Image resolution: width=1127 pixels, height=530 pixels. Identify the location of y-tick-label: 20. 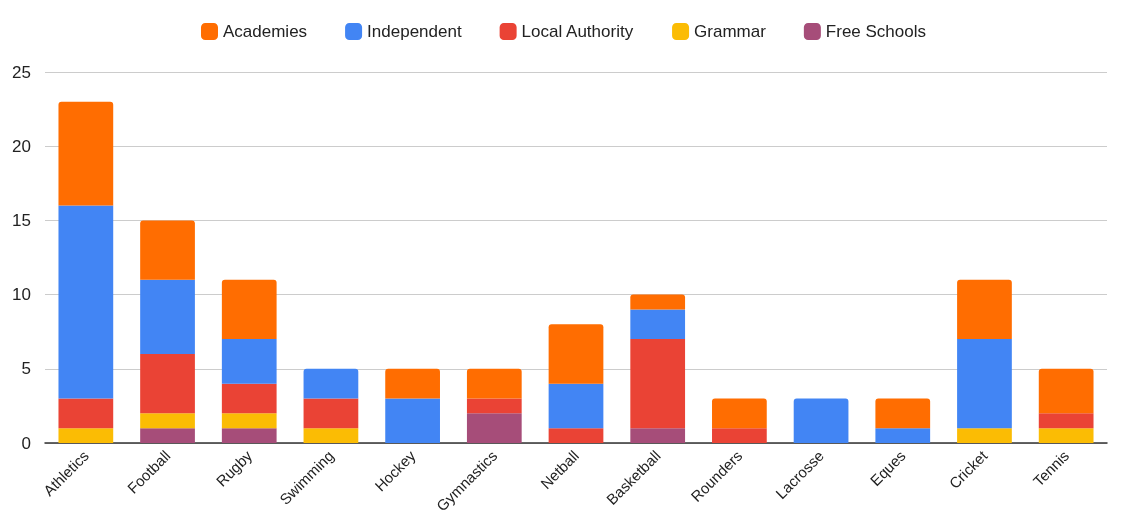
(21, 146).